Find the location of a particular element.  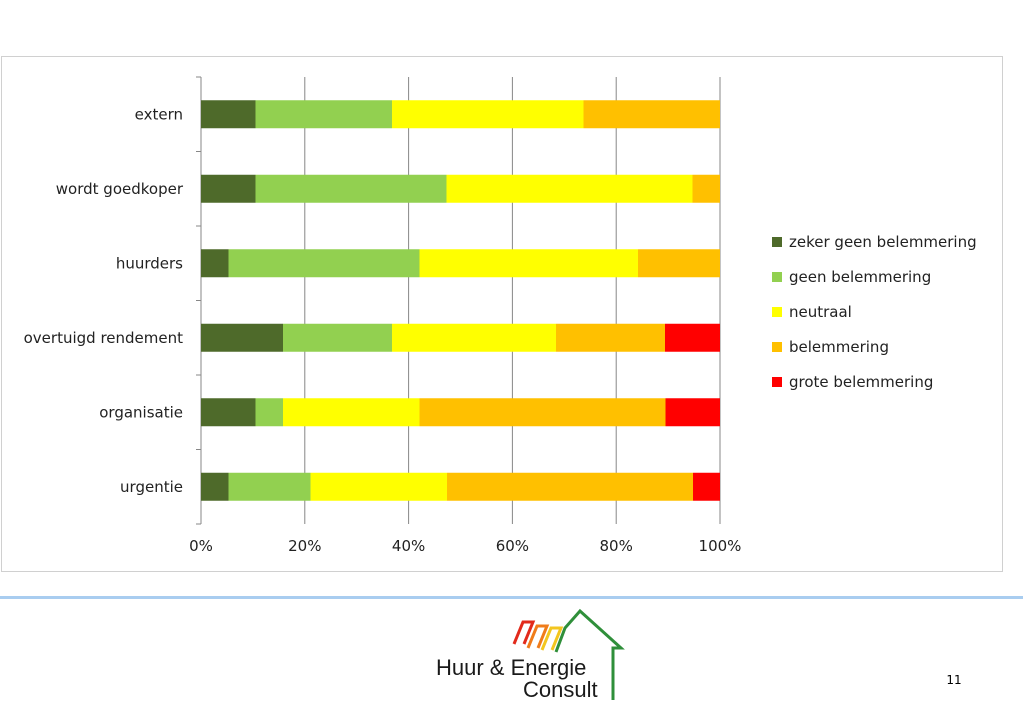

legend-label: geen belemmering is located at coordinates (860, 277).